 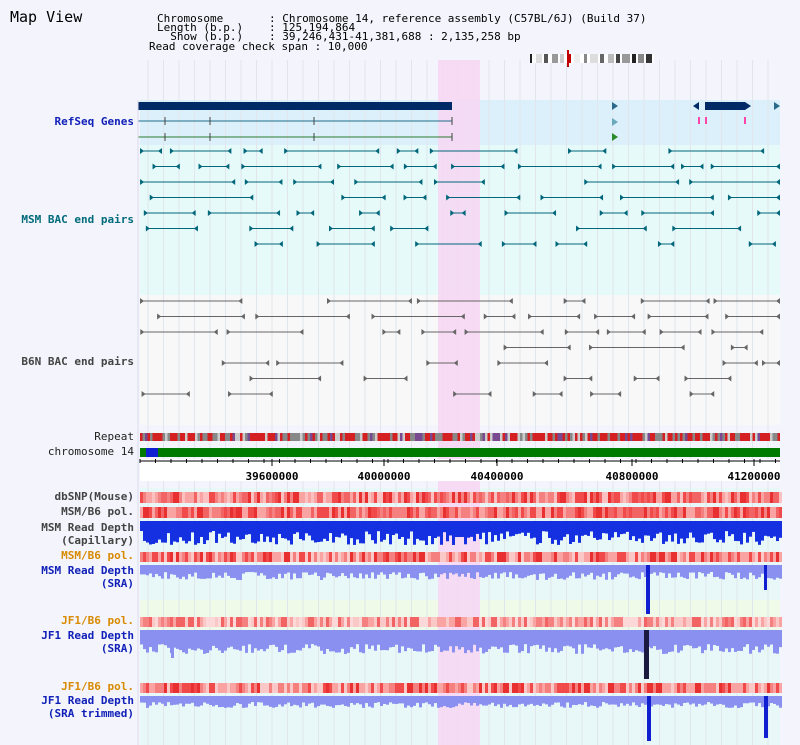 What do you see at coordinates (97, 686) in the screenshot?
I see `track-label-jf1-pol-2: JF1/B6 pol.` at bounding box center [97, 686].